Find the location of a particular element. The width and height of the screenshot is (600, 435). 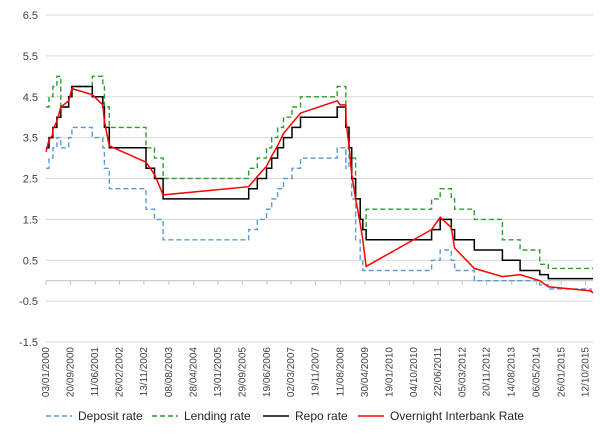

legend-label: Deposit rate is located at coordinates (110, 416).